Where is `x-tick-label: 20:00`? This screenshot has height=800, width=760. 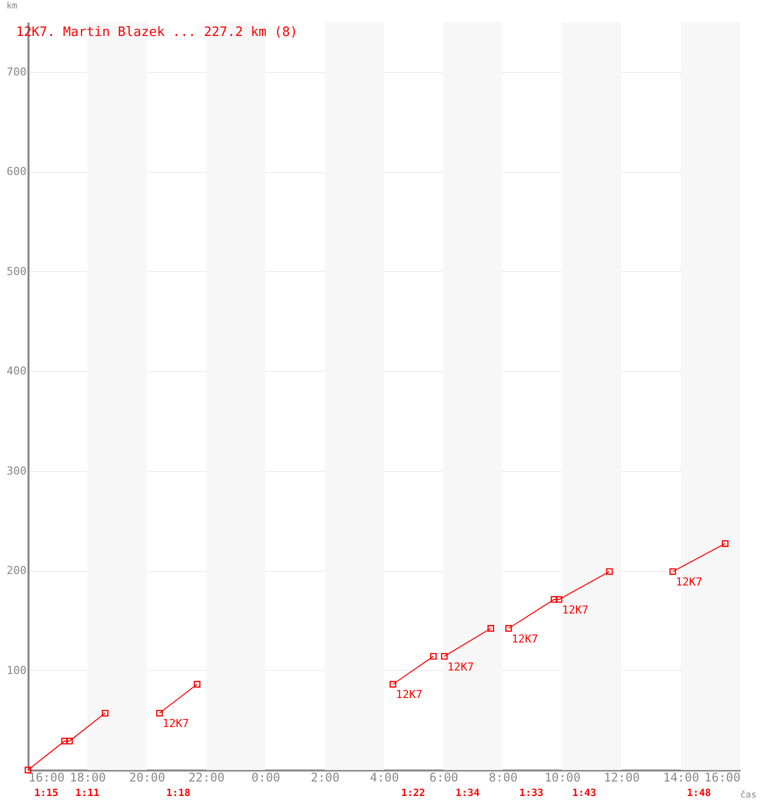 x-tick-label: 20:00 is located at coordinates (147, 777).